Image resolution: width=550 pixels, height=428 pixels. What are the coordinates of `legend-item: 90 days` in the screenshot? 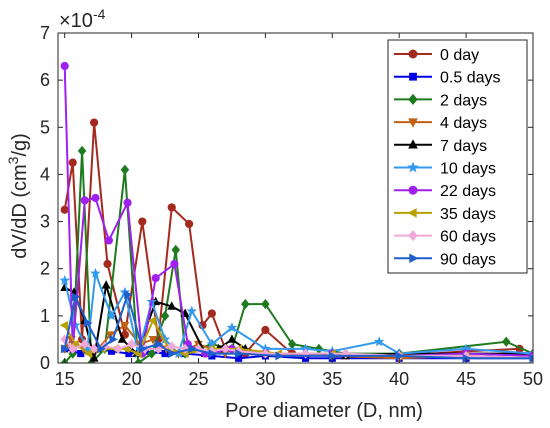 It's located at (445, 259).